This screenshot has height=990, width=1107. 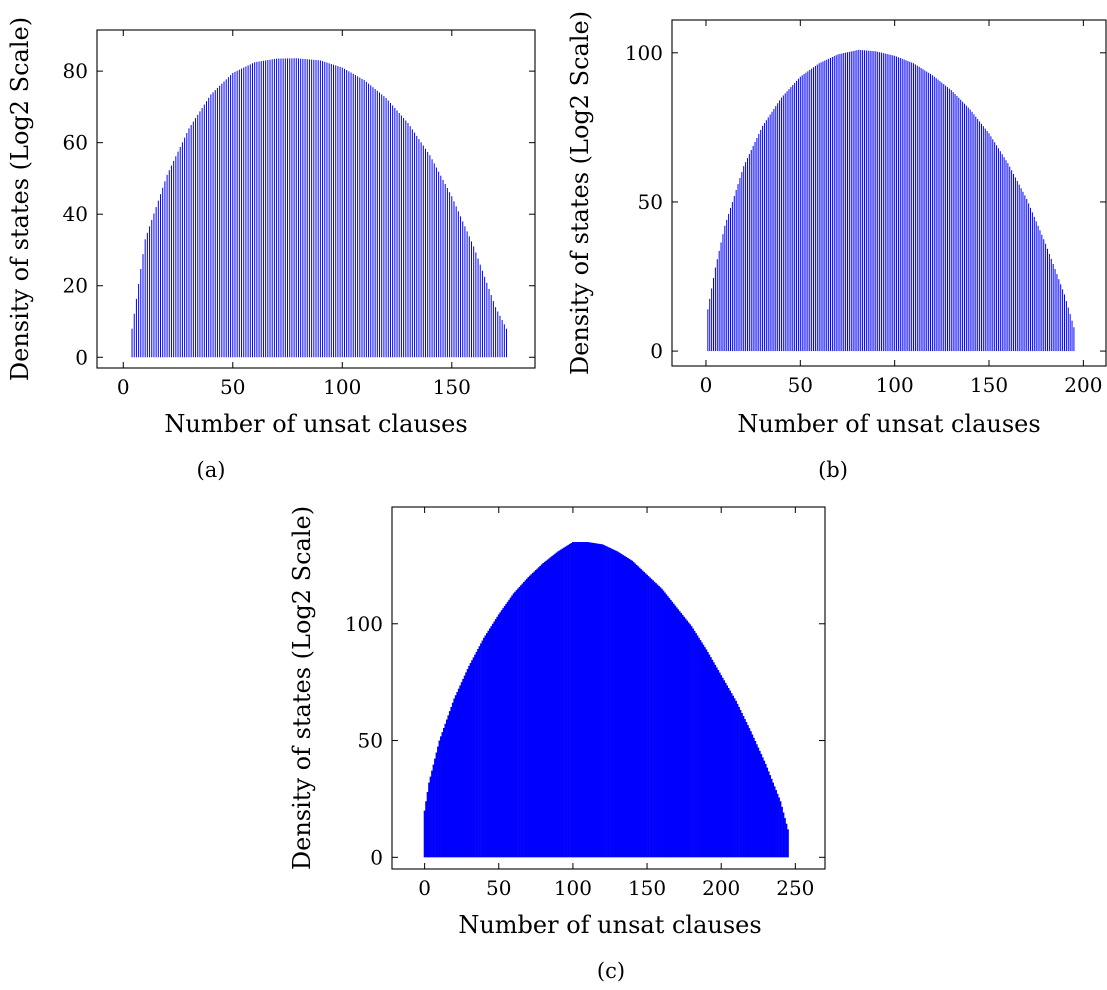 I want to click on y-tick-label: 0, so click(x=81, y=357).